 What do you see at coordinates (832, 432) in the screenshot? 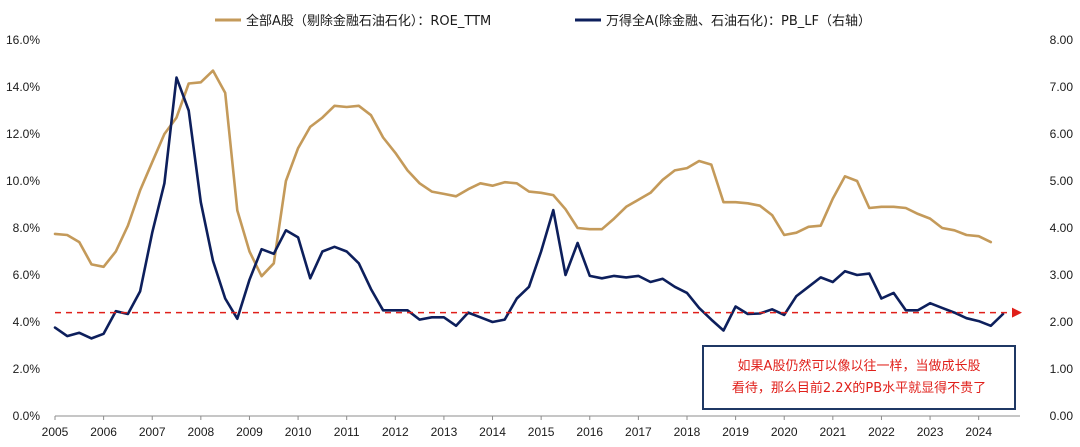
I see `x-tick-label: 2021` at bounding box center [832, 432].